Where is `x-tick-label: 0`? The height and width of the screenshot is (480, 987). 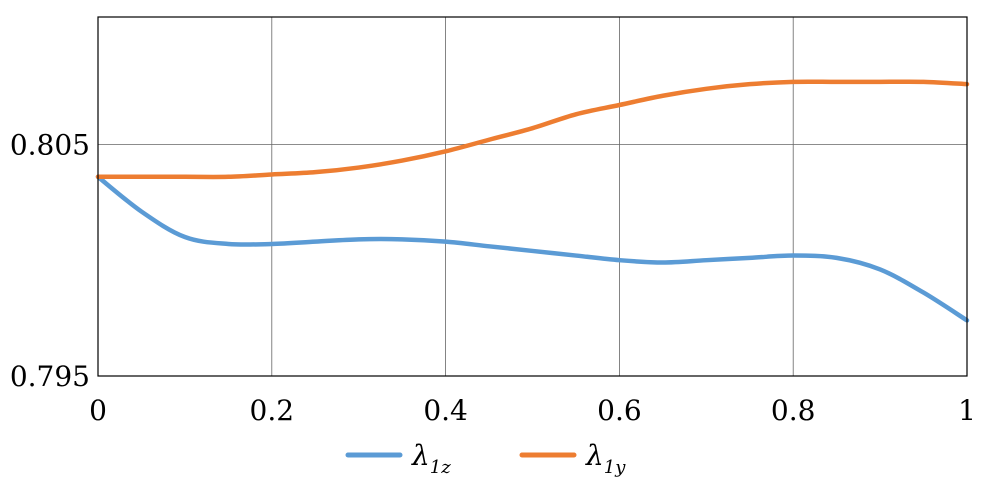 x-tick-label: 0 is located at coordinates (98, 410).